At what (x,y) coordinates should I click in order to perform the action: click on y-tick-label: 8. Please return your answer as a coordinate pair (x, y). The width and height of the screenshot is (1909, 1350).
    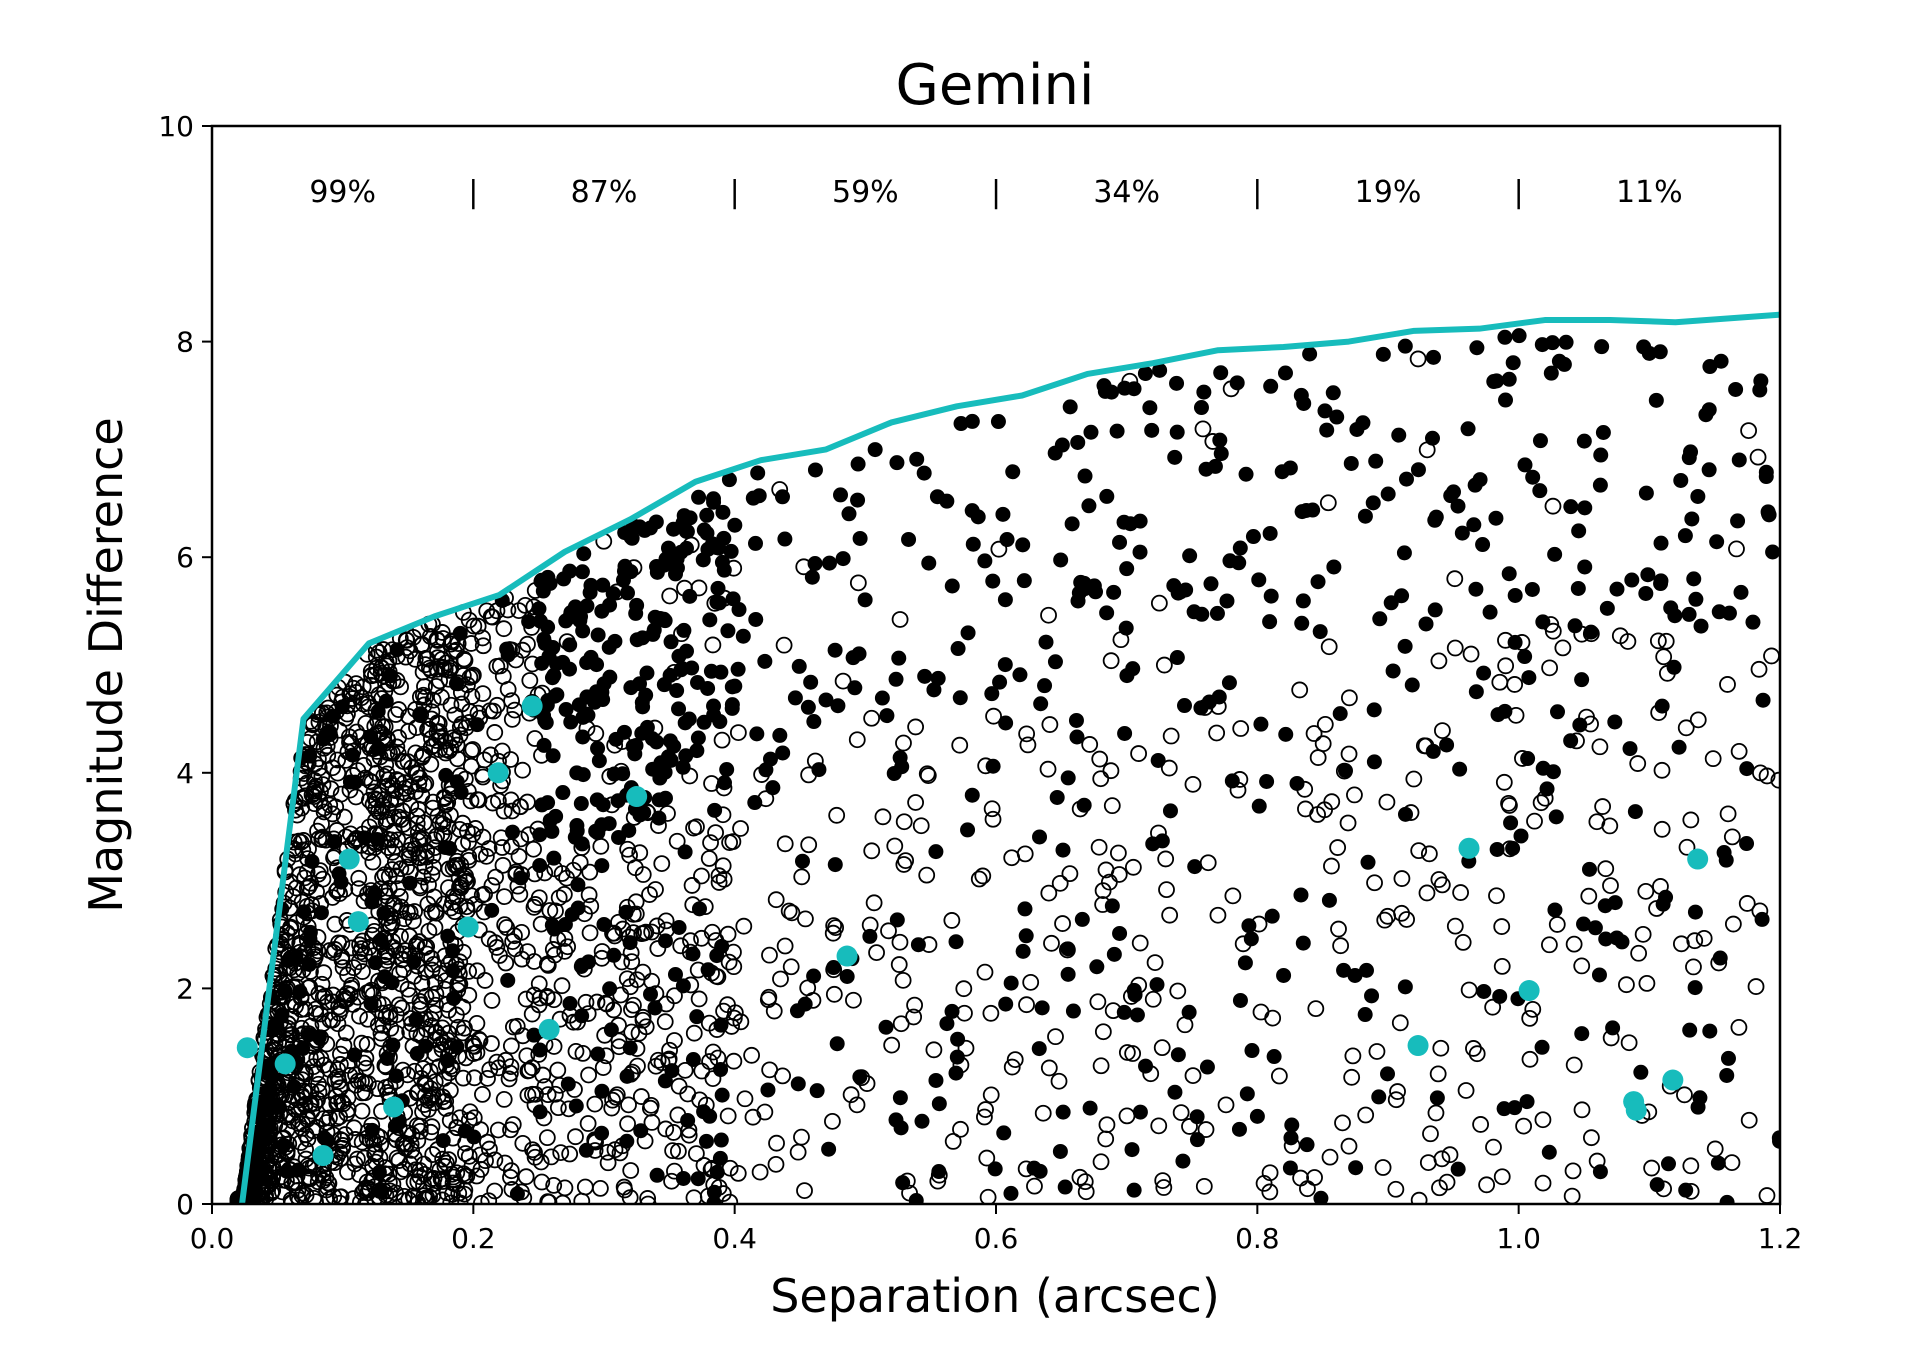
    Looking at the image, I should click on (185, 342).